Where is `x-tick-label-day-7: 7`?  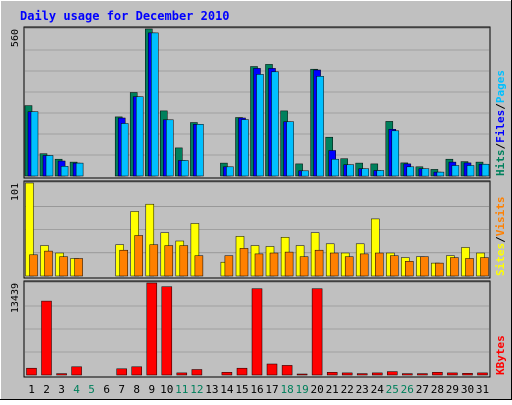 x-tick-label-day-7: 7 is located at coordinates (121, 389).